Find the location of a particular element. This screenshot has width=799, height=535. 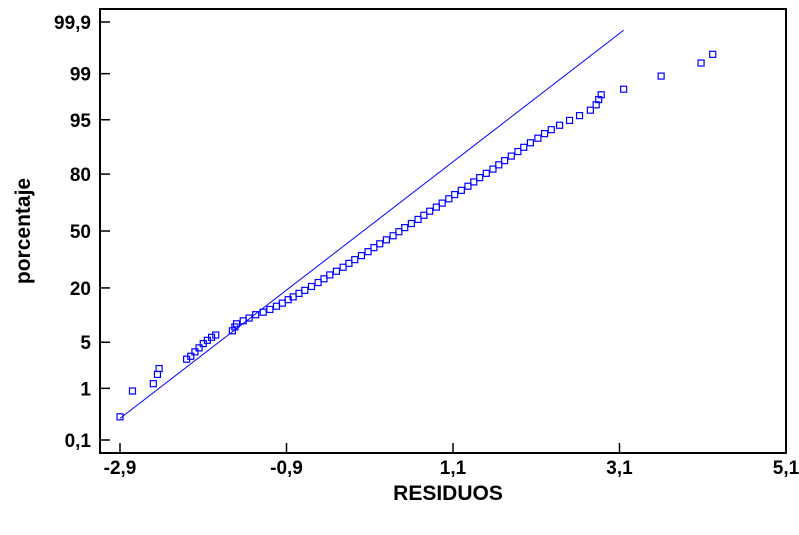

y-tick-label: 99,9 is located at coordinates (72, 23).